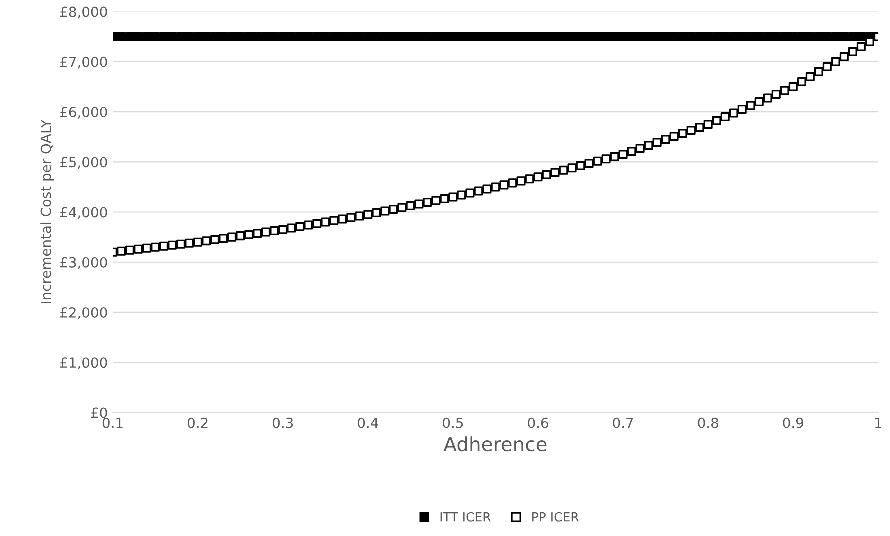 The width and height of the screenshot is (890, 536). What do you see at coordinates (879, 423) in the screenshot?
I see `x-tick-label: 1` at bounding box center [879, 423].